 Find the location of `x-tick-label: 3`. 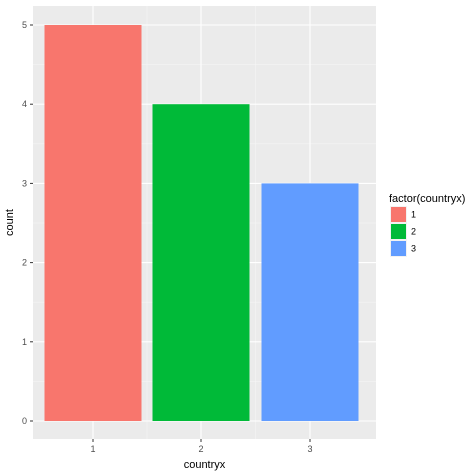

x-tick-label: 3 is located at coordinates (309, 449).